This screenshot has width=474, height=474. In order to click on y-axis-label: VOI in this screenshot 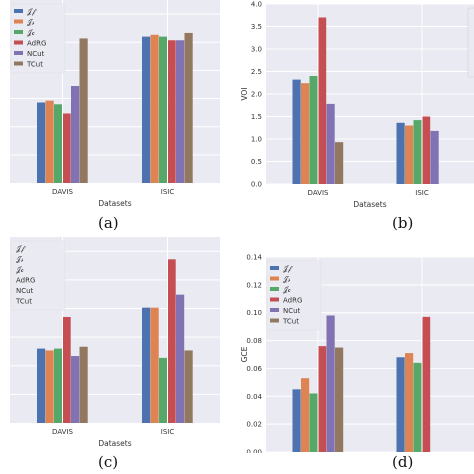, I will do `click(244, 93)`.